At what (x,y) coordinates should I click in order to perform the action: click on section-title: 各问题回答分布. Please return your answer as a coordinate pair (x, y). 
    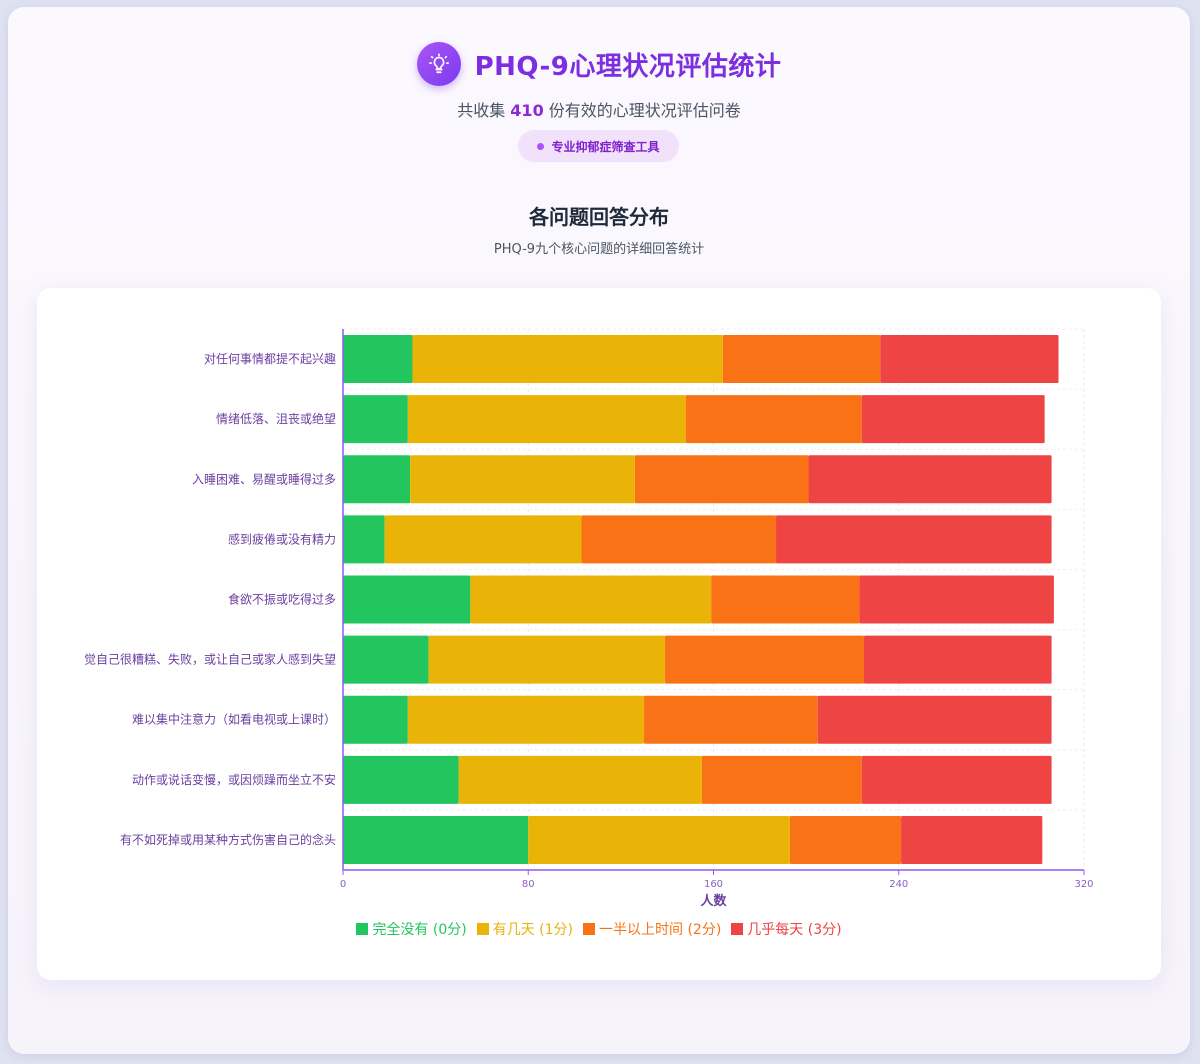
    Looking at the image, I should click on (599, 217).